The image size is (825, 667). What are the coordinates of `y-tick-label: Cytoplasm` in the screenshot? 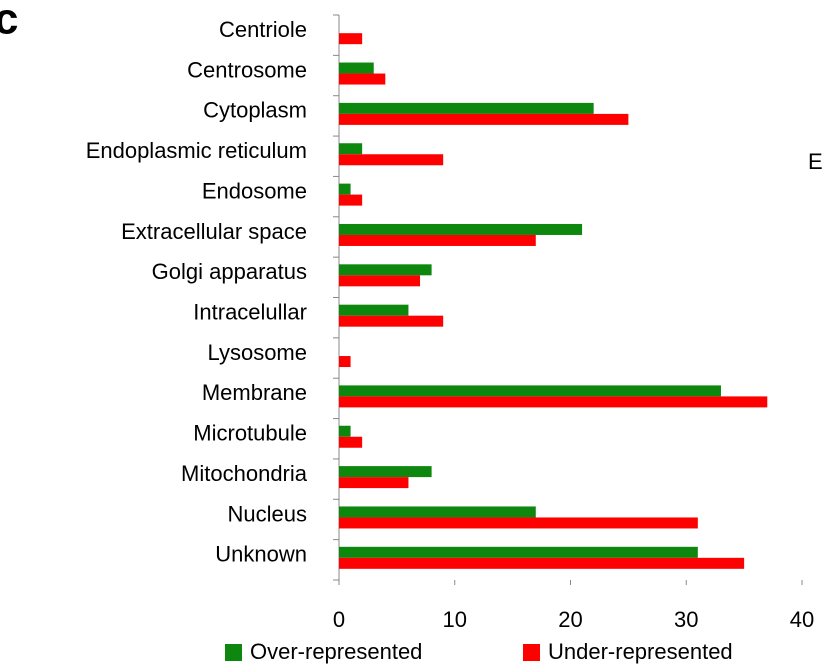 It's located at (255, 110).